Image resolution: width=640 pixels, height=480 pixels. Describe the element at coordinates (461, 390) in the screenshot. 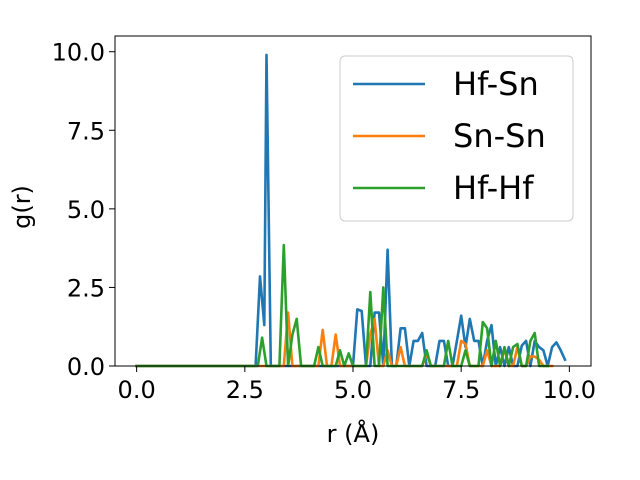

I see `x-tick-label: 7.5` at that location.